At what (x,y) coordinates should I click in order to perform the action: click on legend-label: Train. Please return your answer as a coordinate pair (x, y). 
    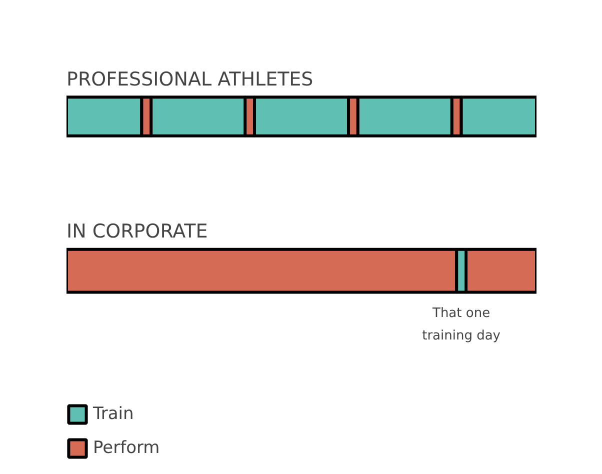
    Looking at the image, I should click on (113, 414).